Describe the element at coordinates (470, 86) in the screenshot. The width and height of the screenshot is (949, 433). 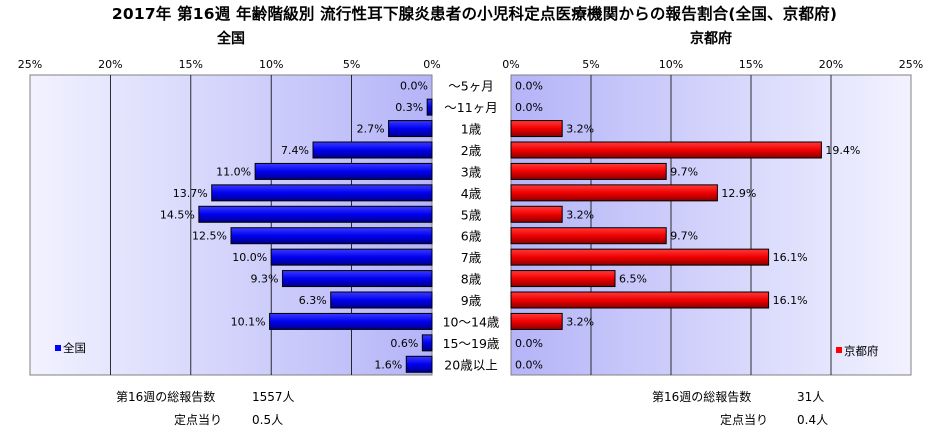
I see `category-label: ～5ヶ月` at that location.